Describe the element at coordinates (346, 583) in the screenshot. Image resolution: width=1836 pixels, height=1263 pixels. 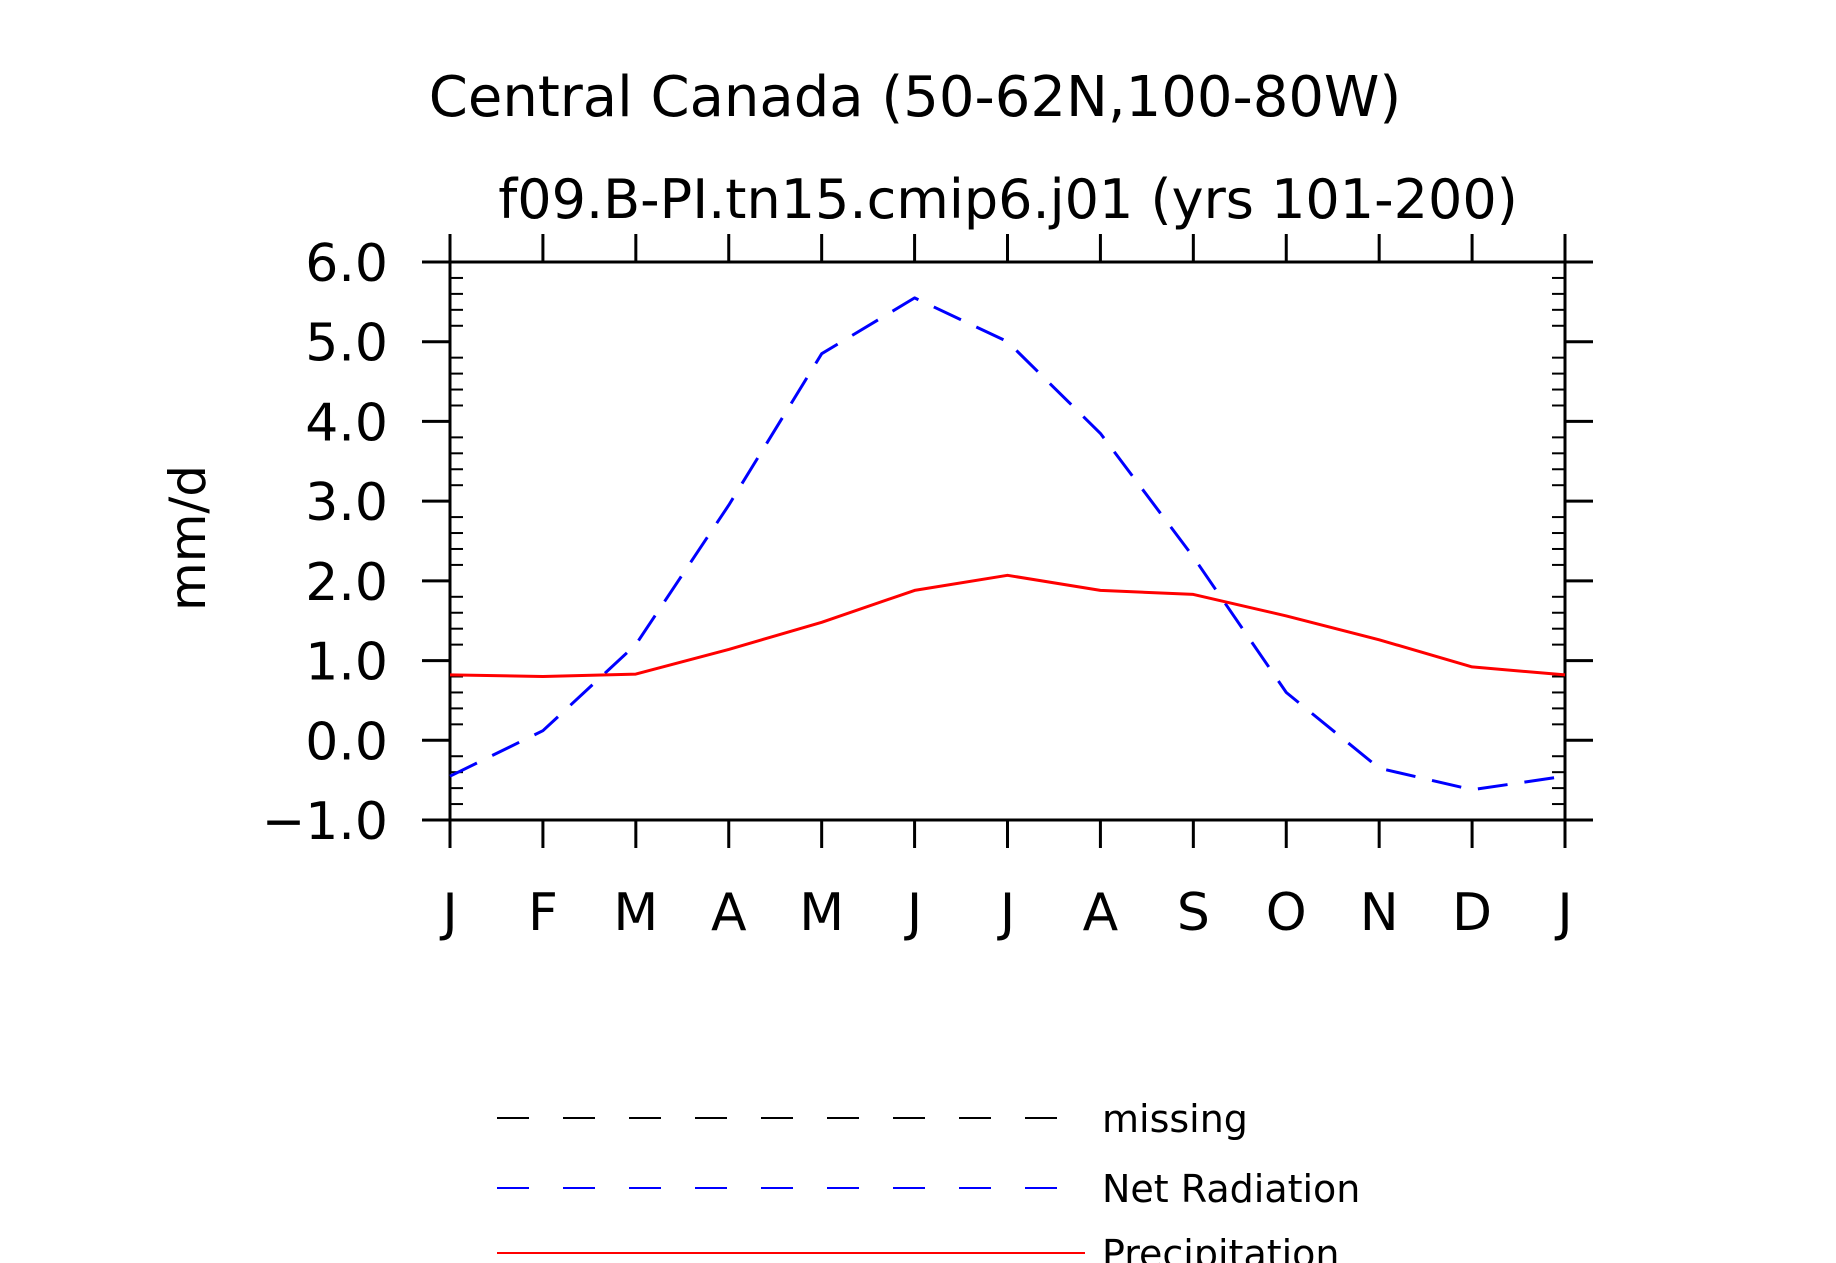
I see `y-tick-label: 2.0` at that location.